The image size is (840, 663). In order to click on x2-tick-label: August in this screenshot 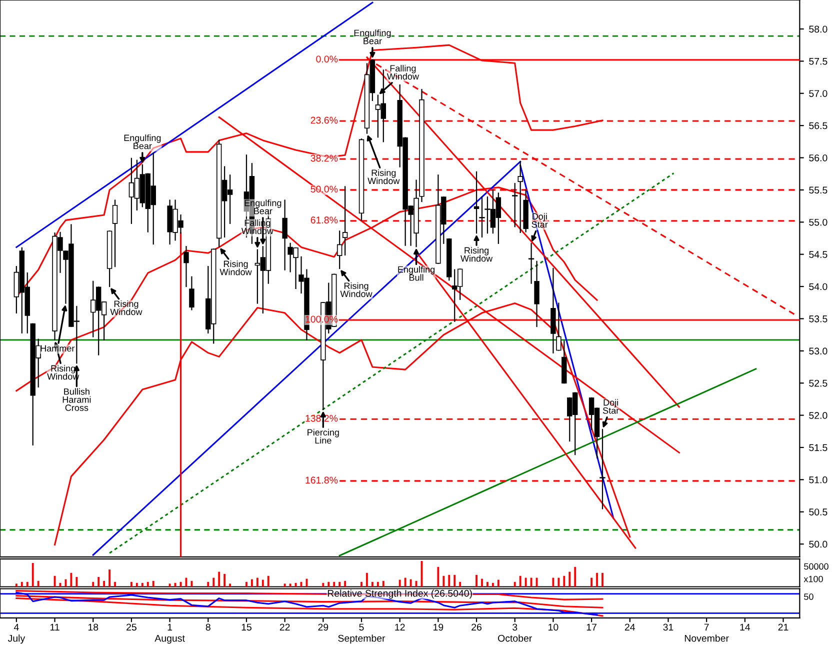, I will do `click(169, 639)`.